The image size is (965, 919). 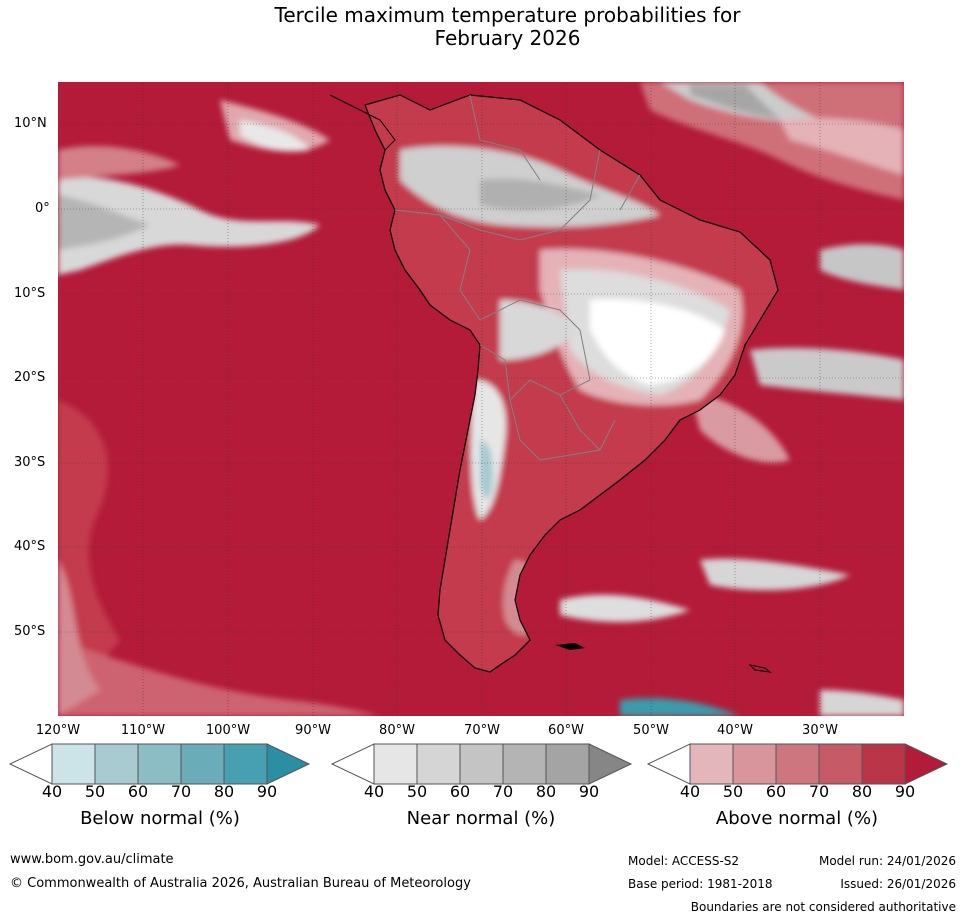 I want to click on issued-date: Issued: 26/01/2026, so click(x=898, y=884).